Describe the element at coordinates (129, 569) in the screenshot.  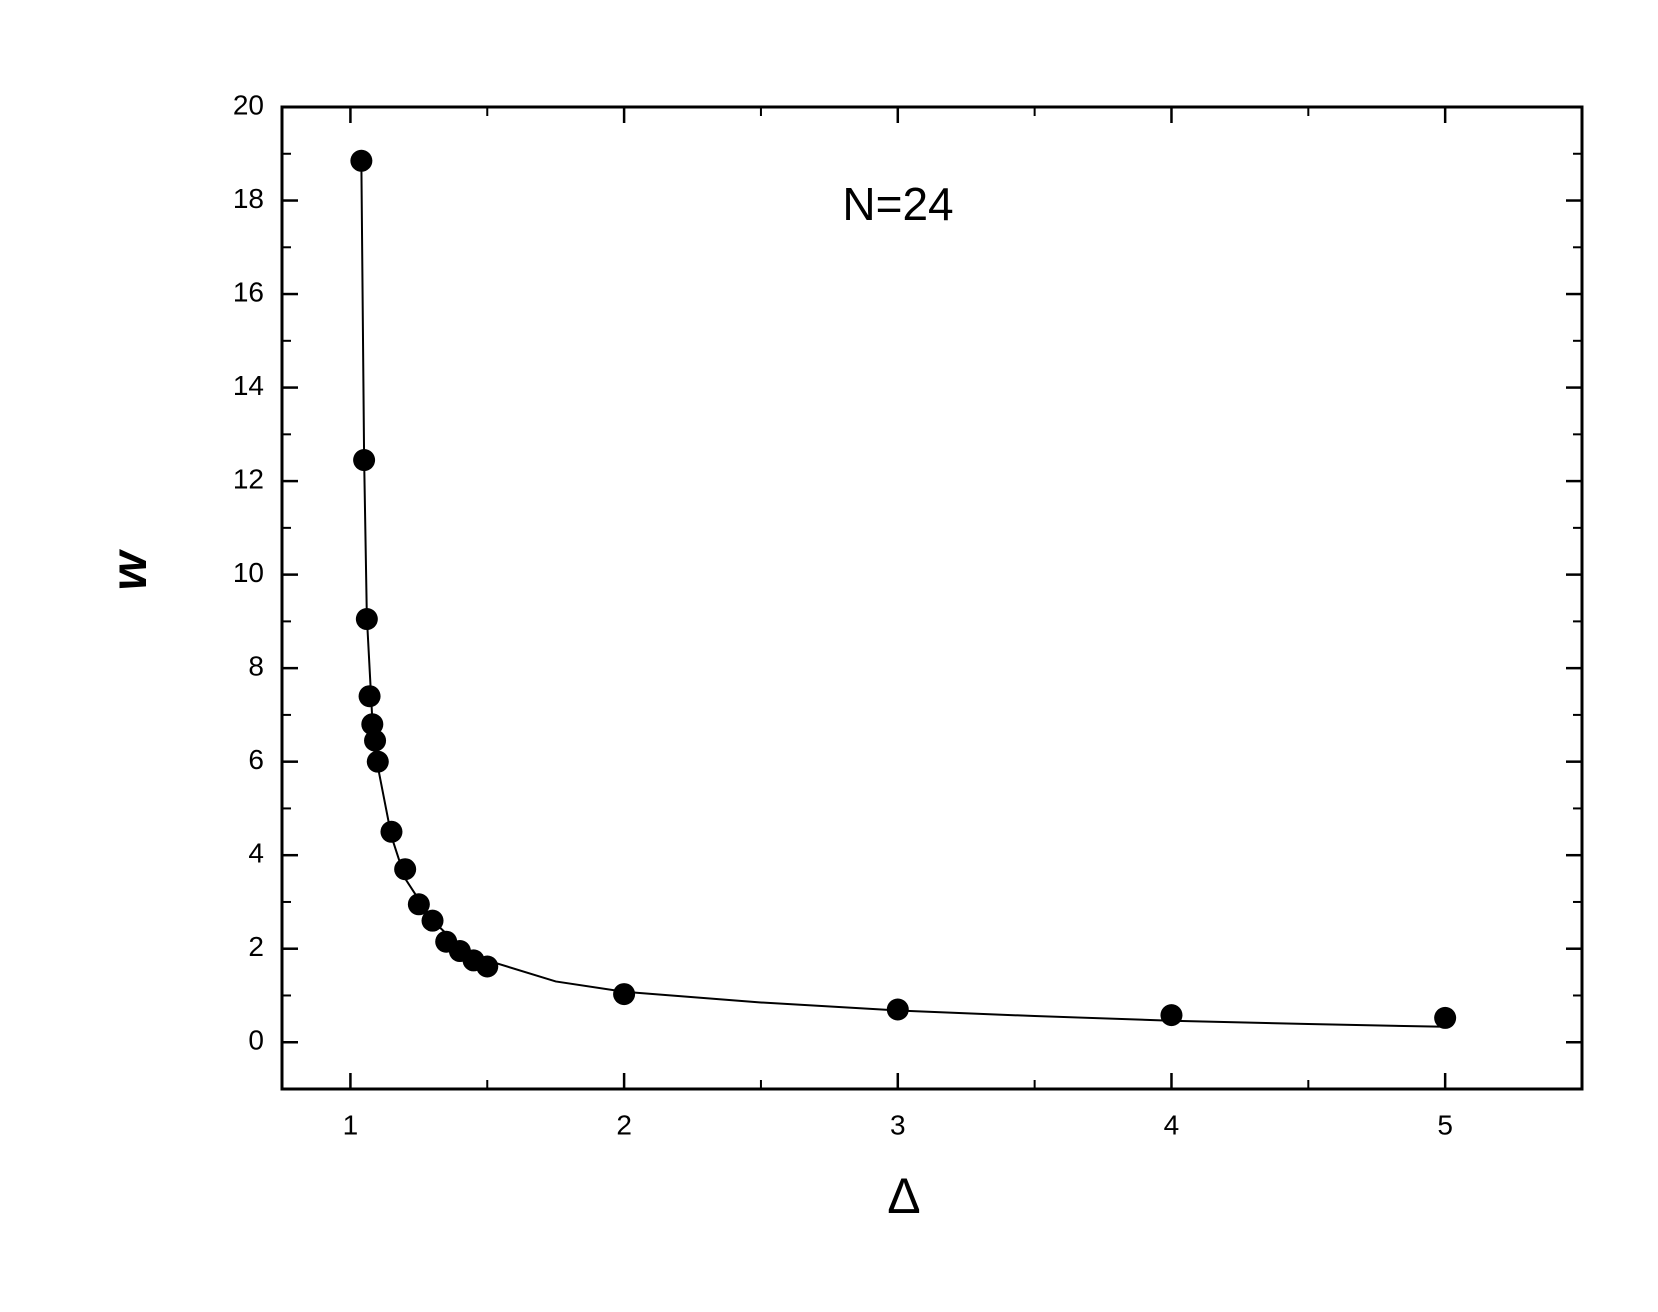
I see `y-axis-label: w` at that location.